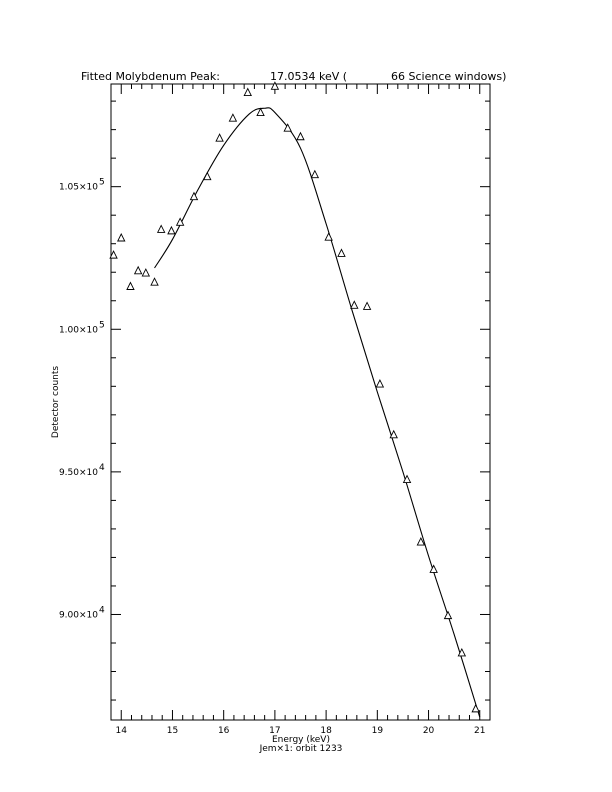 The image size is (612, 792). What do you see at coordinates (224, 731) in the screenshot?
I see `x-tick-label: 16` at bounding box center [224, 731].